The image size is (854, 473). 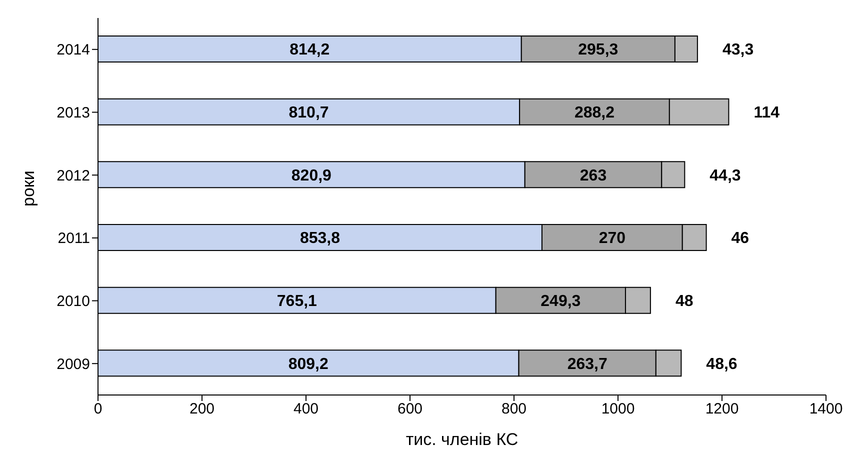 What do you see at coordinates (73, 175) in the screenshot?
I see `y-tick-label: 2012` at bounding box center [73, 175].